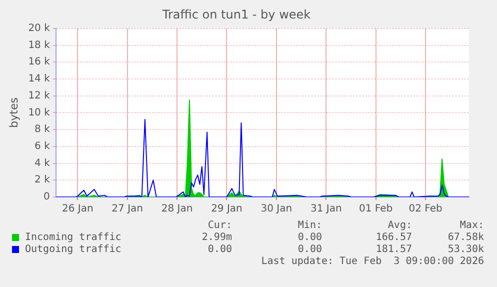 Image resolution: width=497 pixels, height=287 pixels. I want to click on x-tick-label: 26 Jan, so click(78, 209).